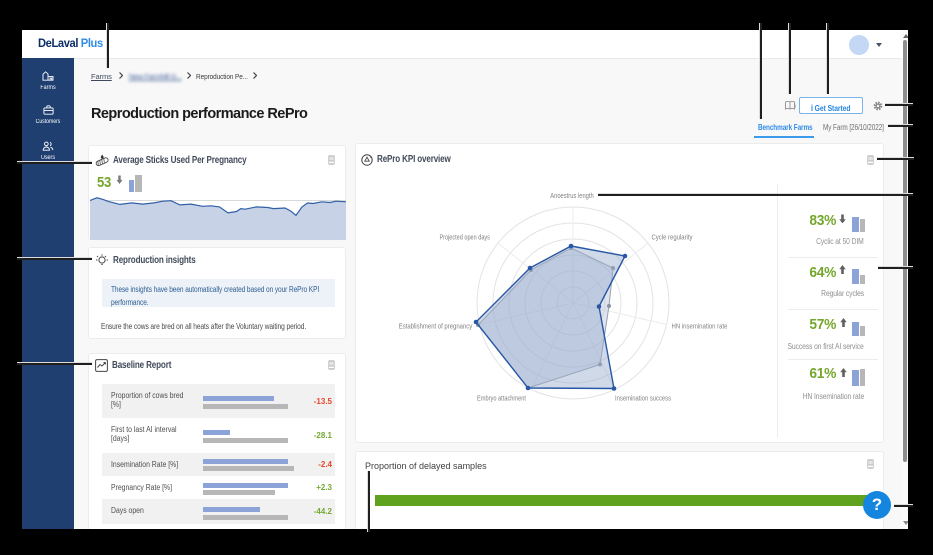  What do you see at coordinates (572, 195) in the screenshot?
I see `svg-text: Anoestrus length` at bounding box center [572, 195].